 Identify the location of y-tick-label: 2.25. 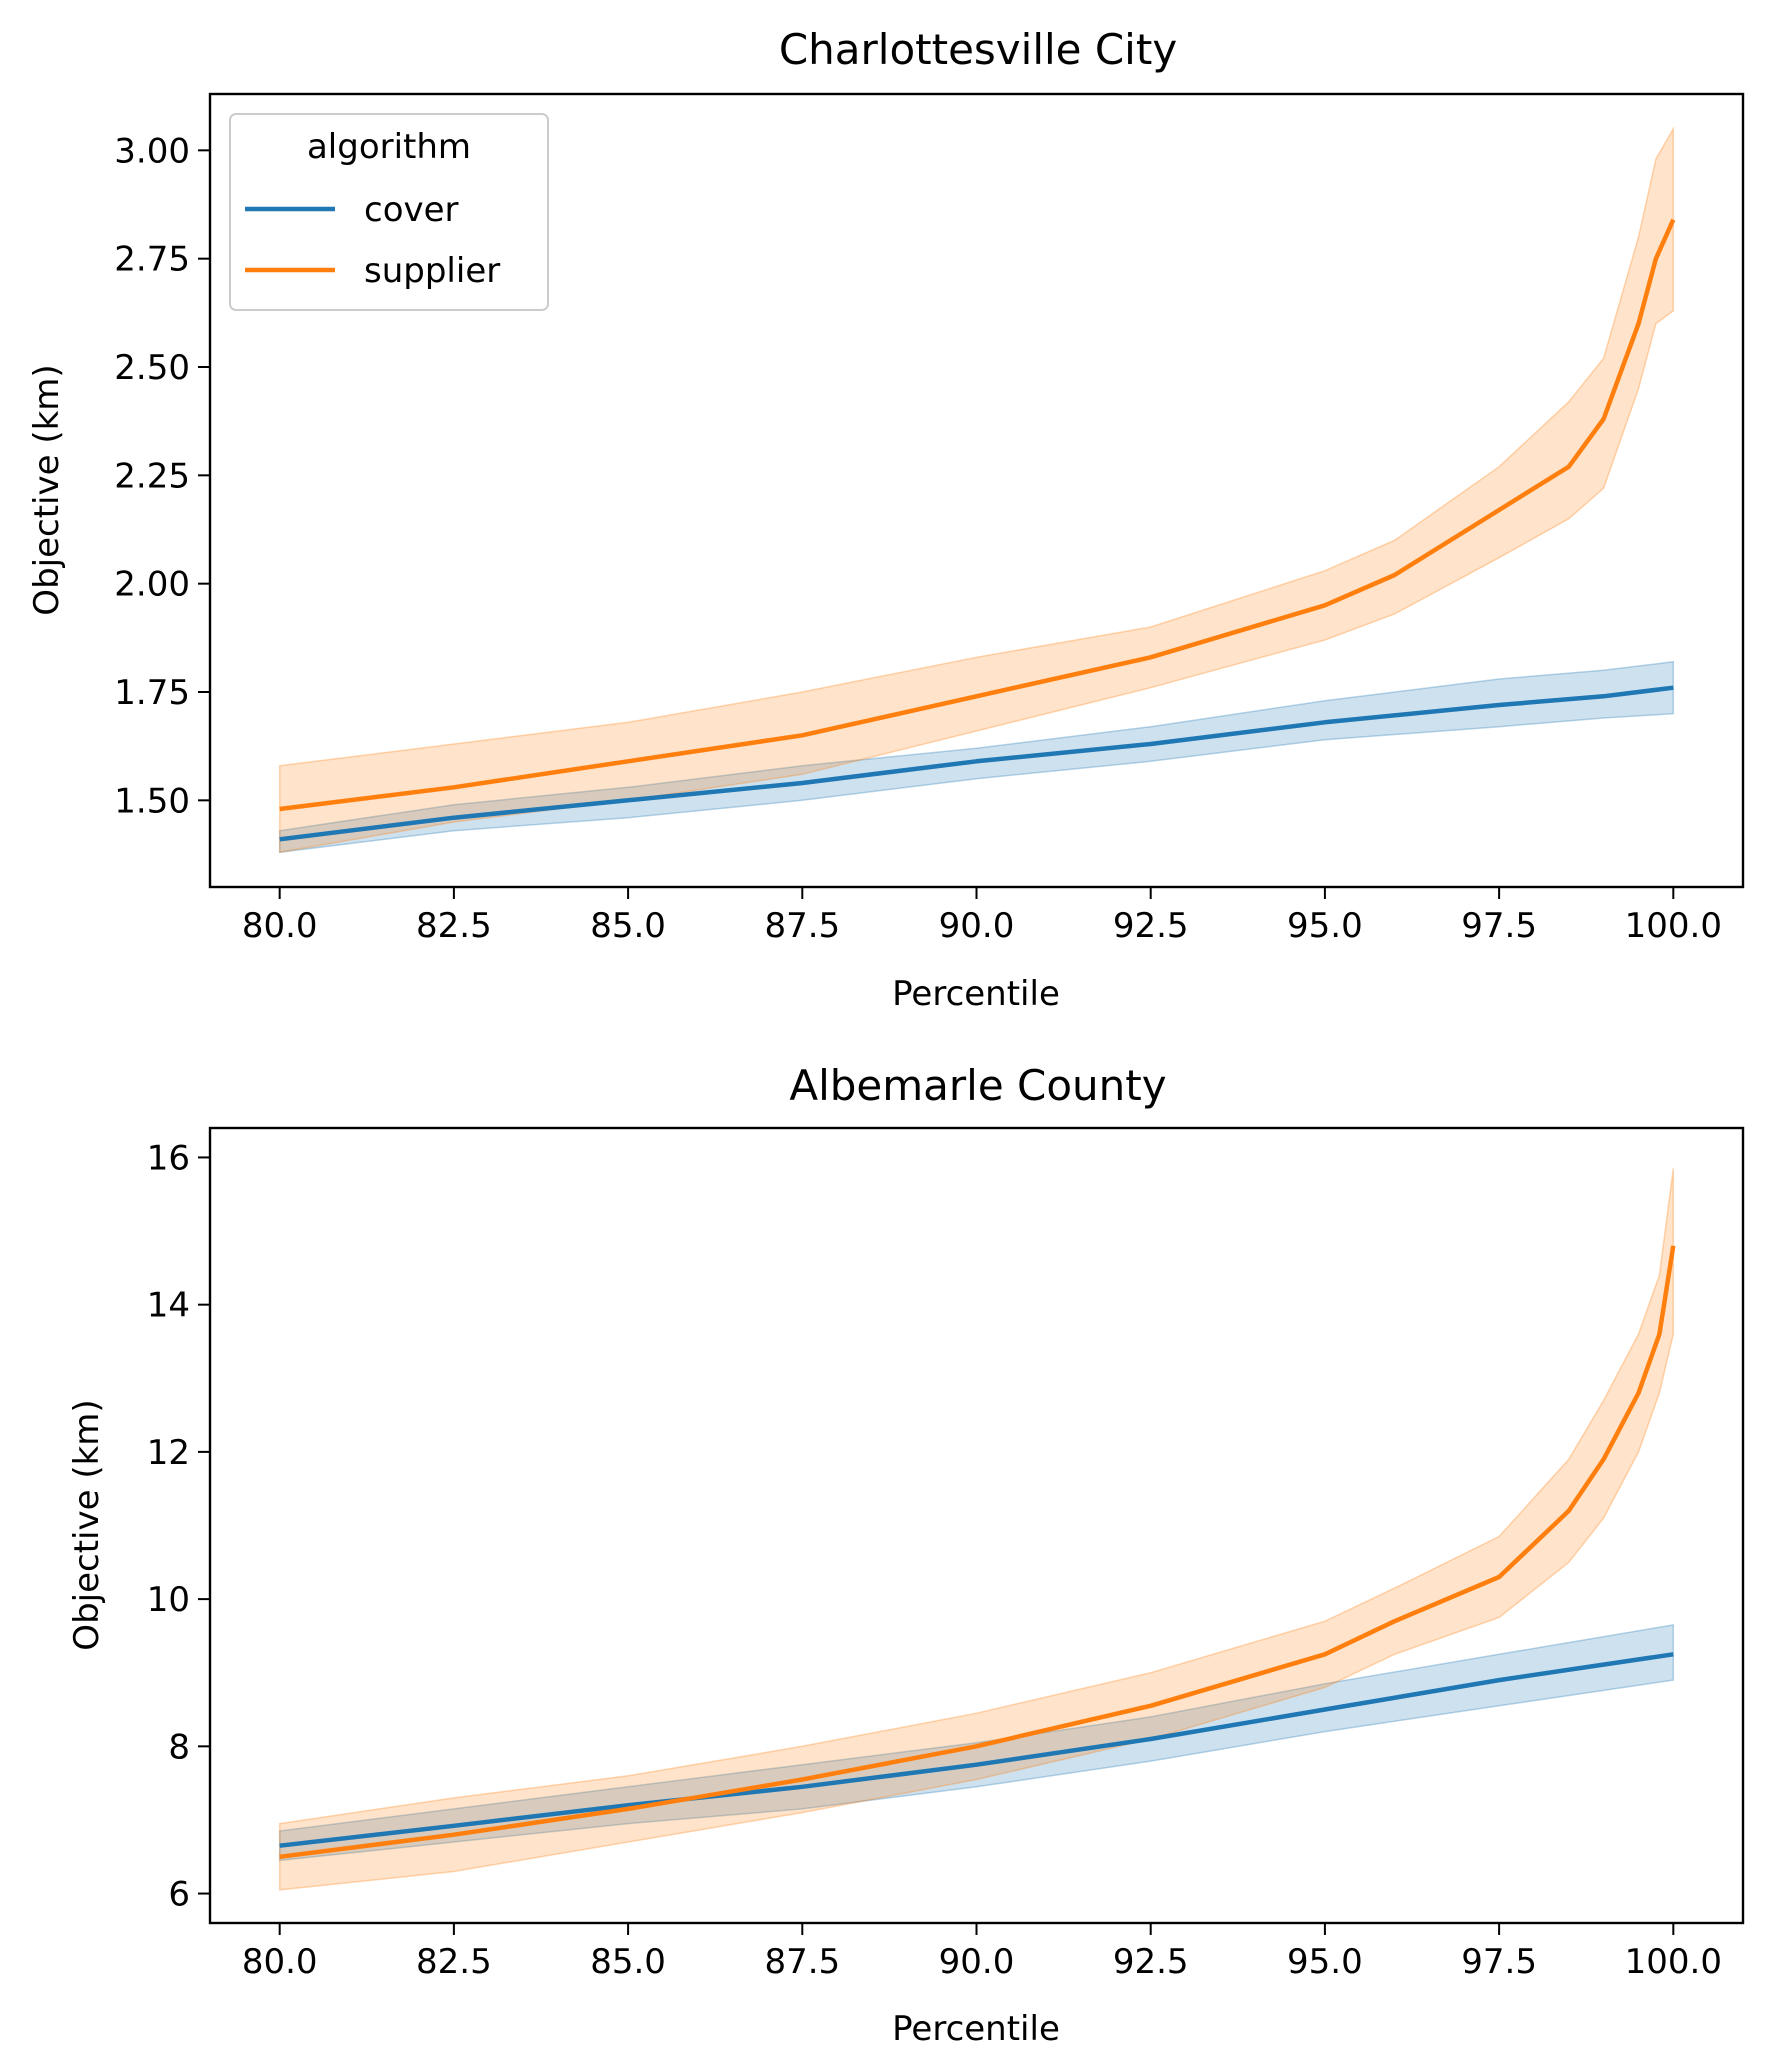
(152, 476).